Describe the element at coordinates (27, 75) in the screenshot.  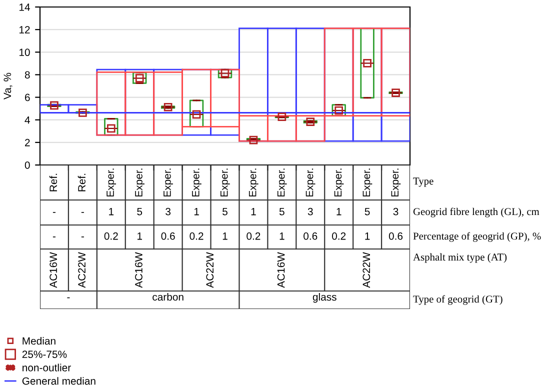
I see `y-tick-label: 8` at that location.